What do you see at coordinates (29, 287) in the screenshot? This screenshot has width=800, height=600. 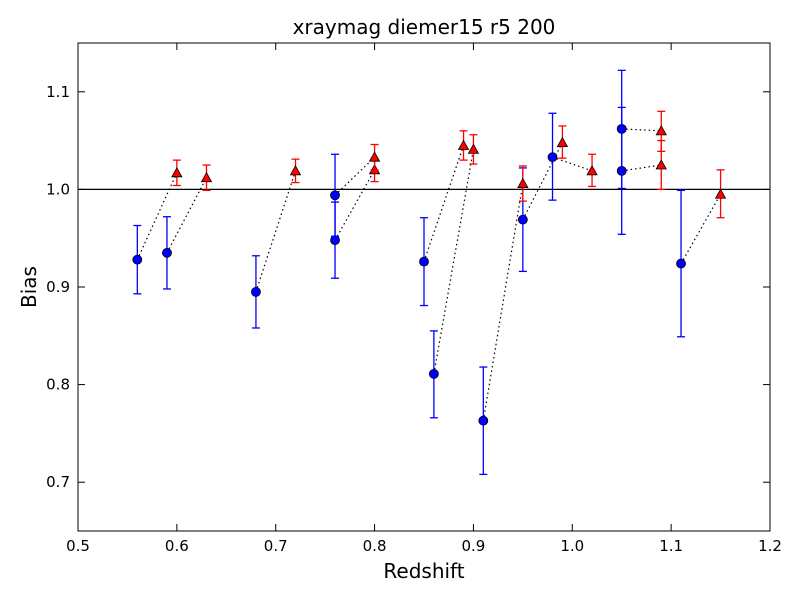 I see `y-axis-label: Bias` at bounding box center [29, 287].